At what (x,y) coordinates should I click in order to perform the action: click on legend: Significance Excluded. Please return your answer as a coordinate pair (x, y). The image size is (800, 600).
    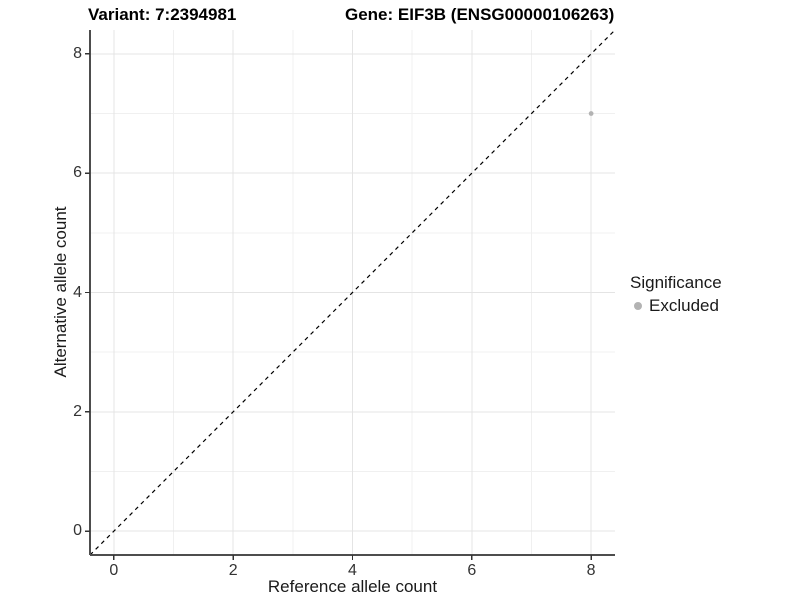
    Looking at the image, I should click on (676, 294).